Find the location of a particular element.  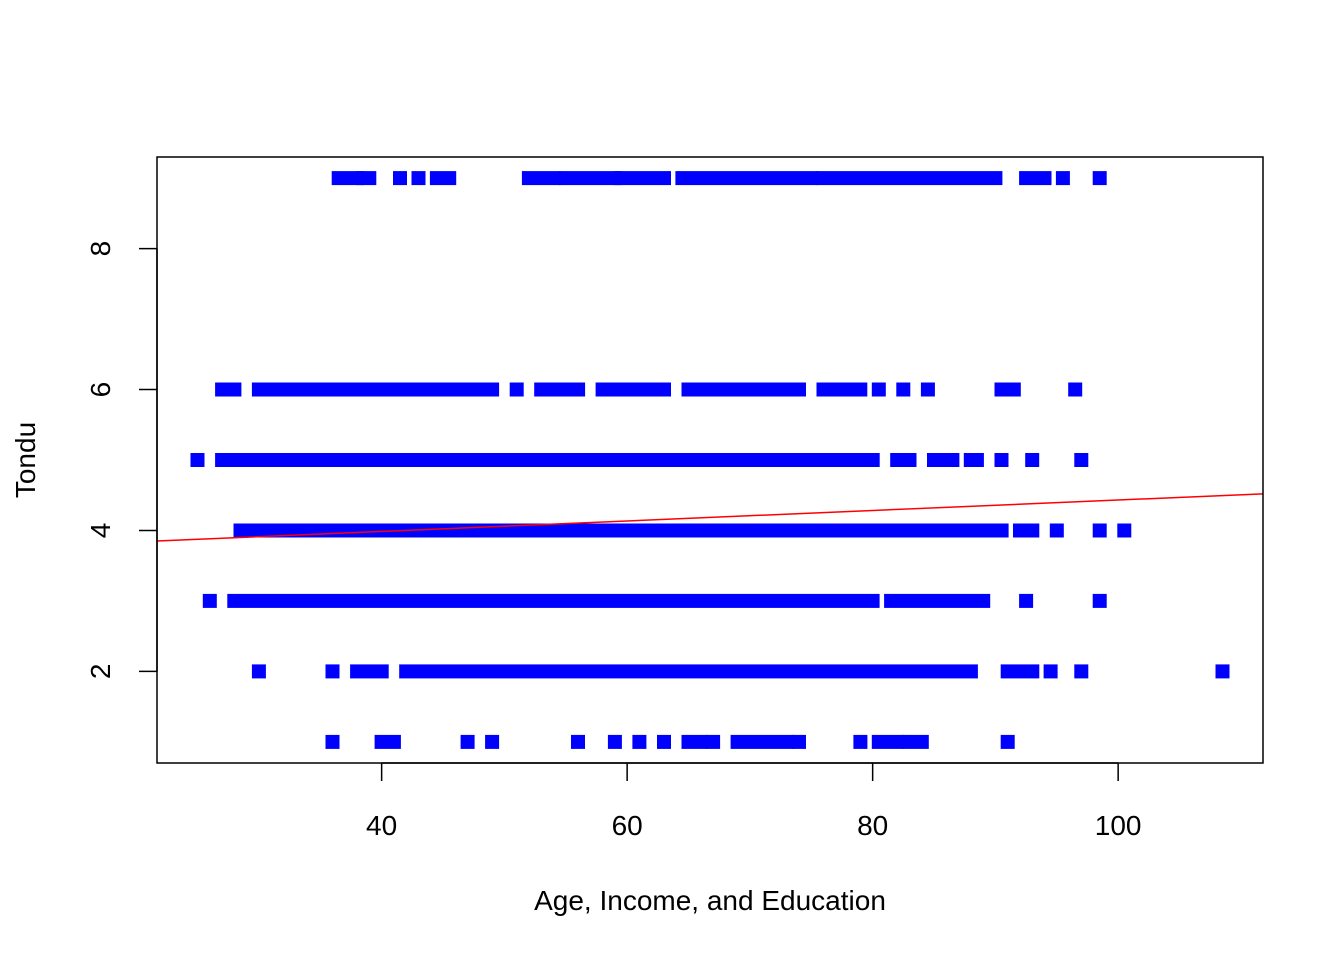

x-tick-label: 80 is located at coordinates (872, 825).